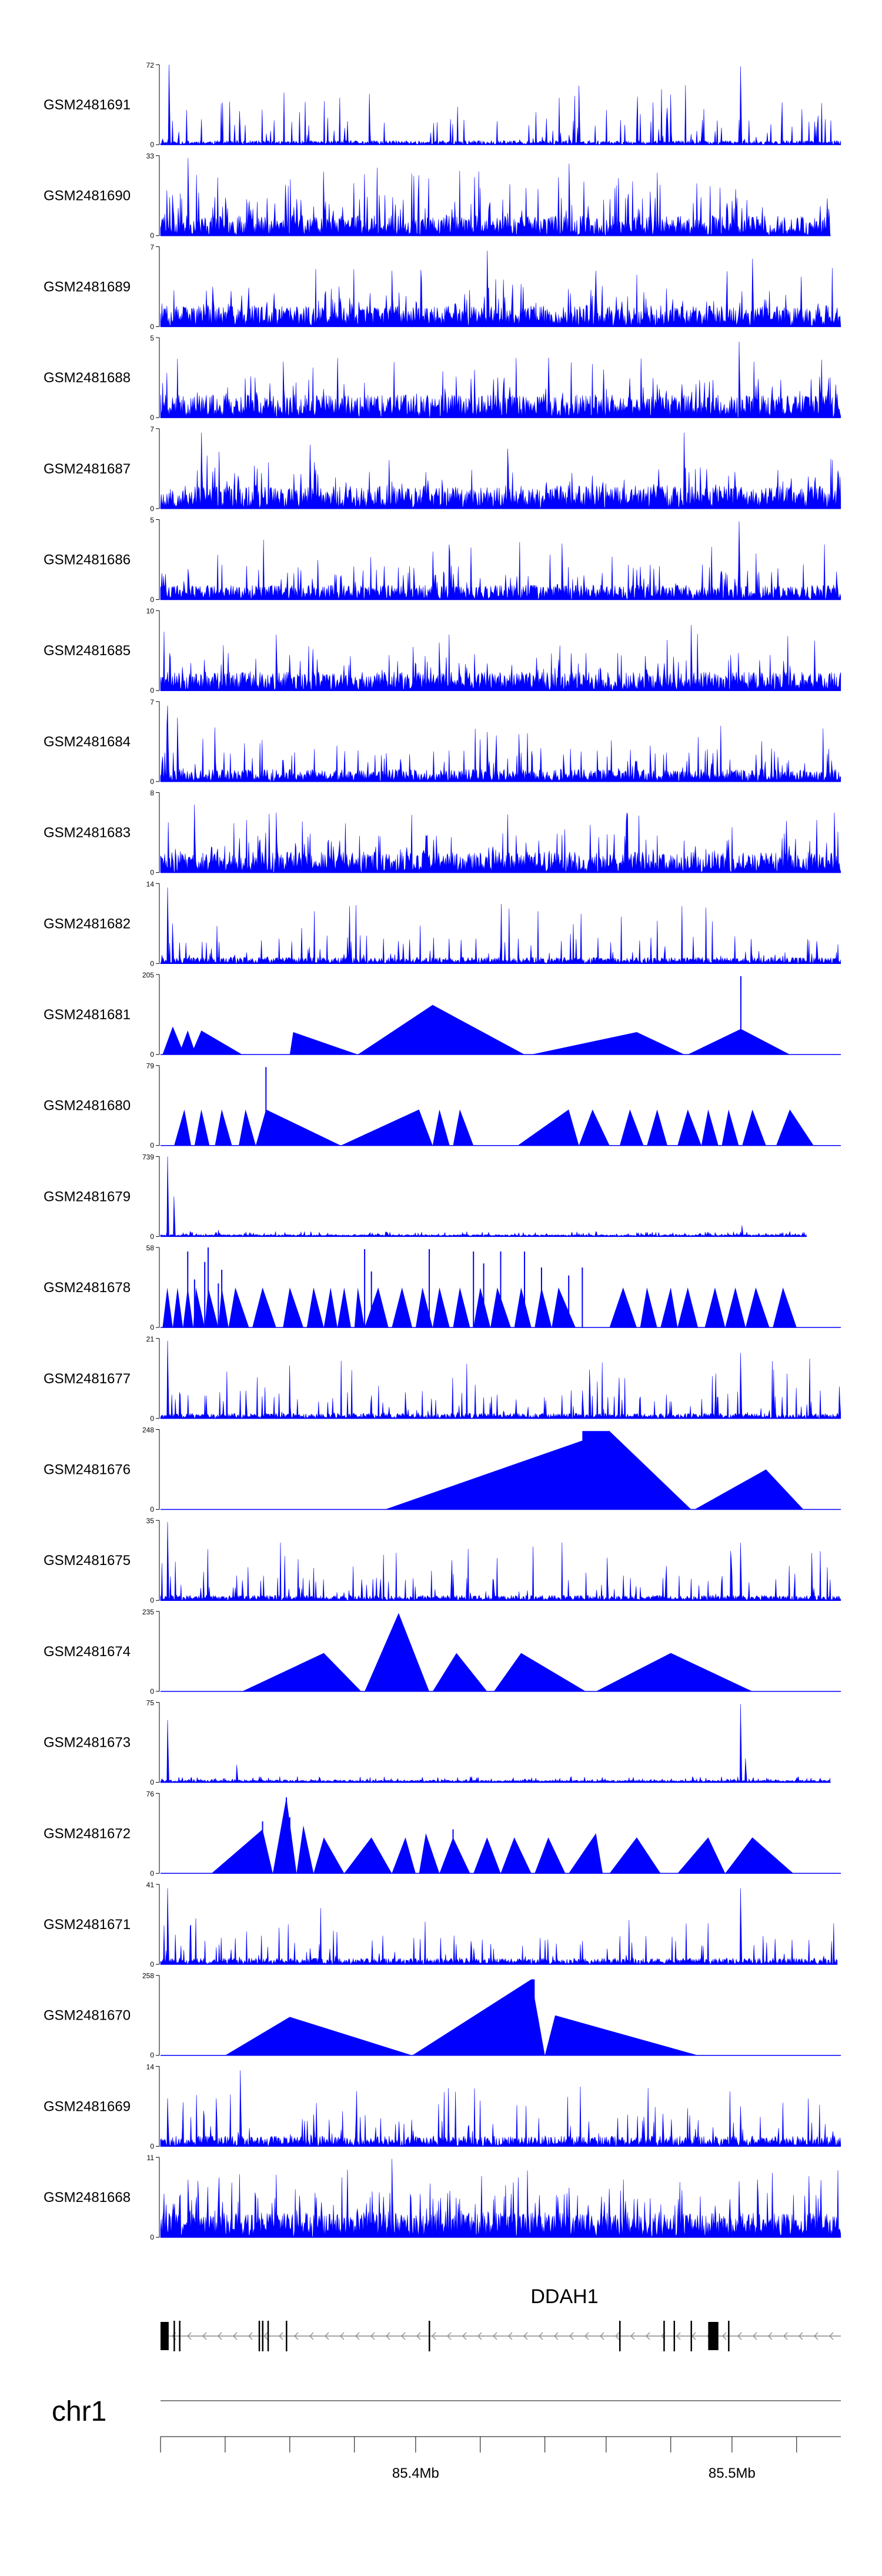 The width and height of the screenshot is (882, 2576). I want to click on y-tick-label-max: 41, so click(150, 1885).